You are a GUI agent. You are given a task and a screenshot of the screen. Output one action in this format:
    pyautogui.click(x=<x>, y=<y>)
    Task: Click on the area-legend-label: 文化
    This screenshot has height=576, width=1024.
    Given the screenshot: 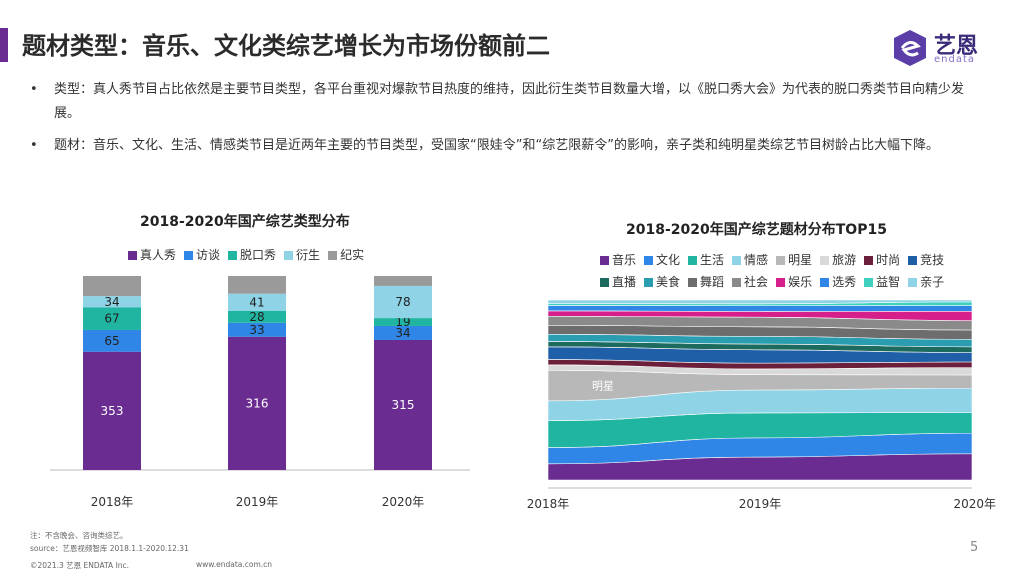 What is the action you would take?
    pyautogui.click(x=668, y=260)
    